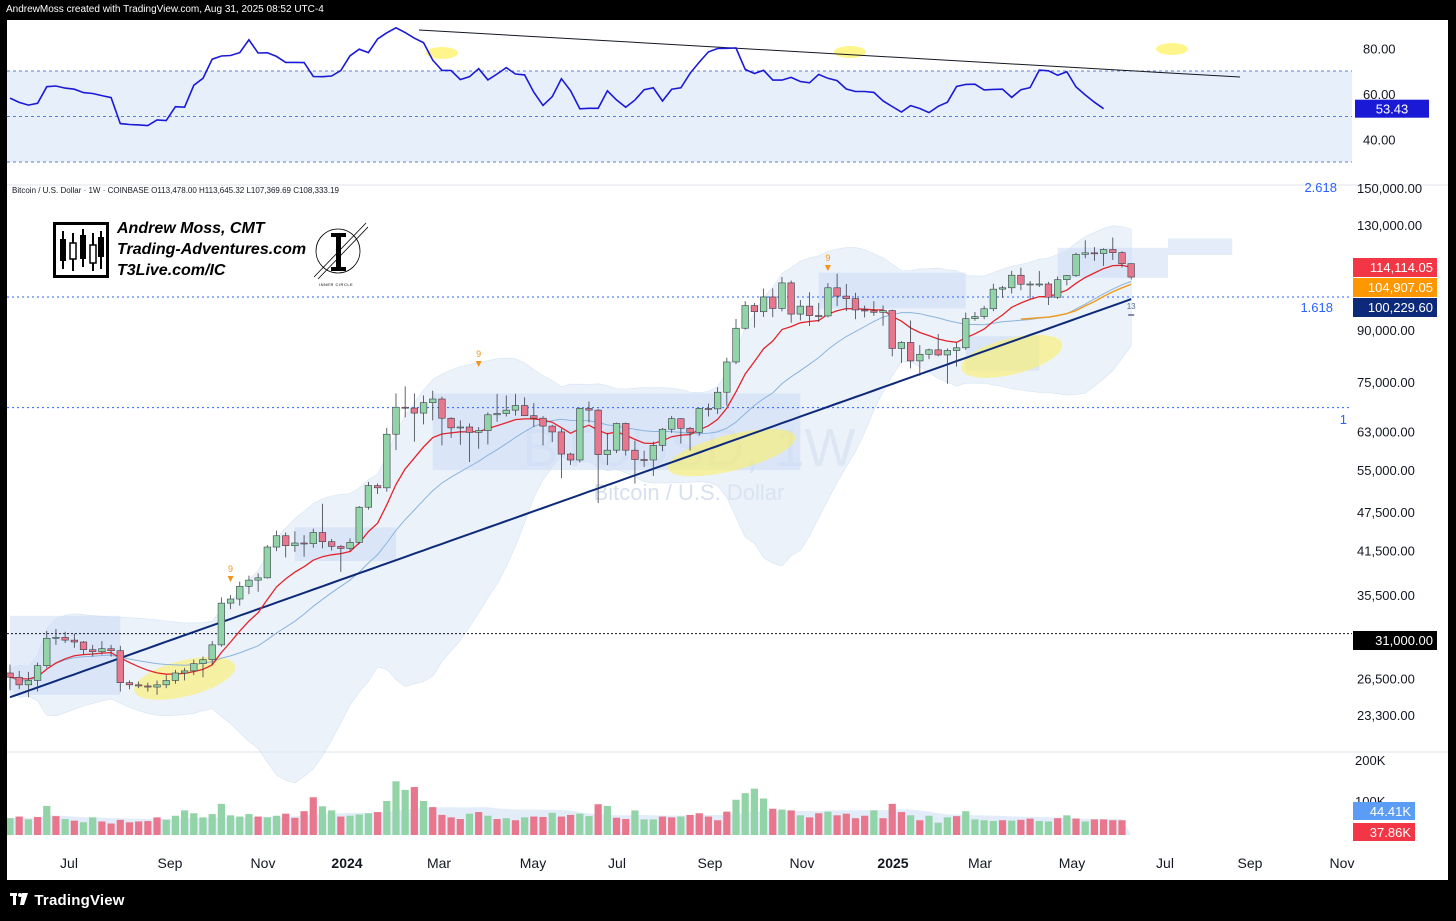 This screenshot has height=921, width=1456. Describe the element at coordinates (1404, 640) in the screenshot. I see `price-badge-value: 31,000.00` at that location.